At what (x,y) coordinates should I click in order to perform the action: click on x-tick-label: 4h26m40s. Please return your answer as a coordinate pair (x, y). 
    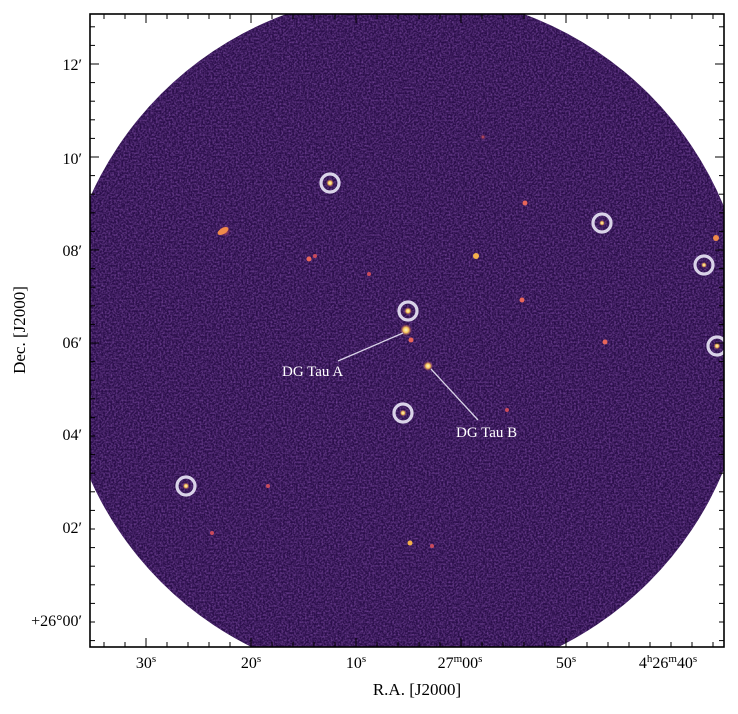
    Looking at the image, I should click on (668, 662).